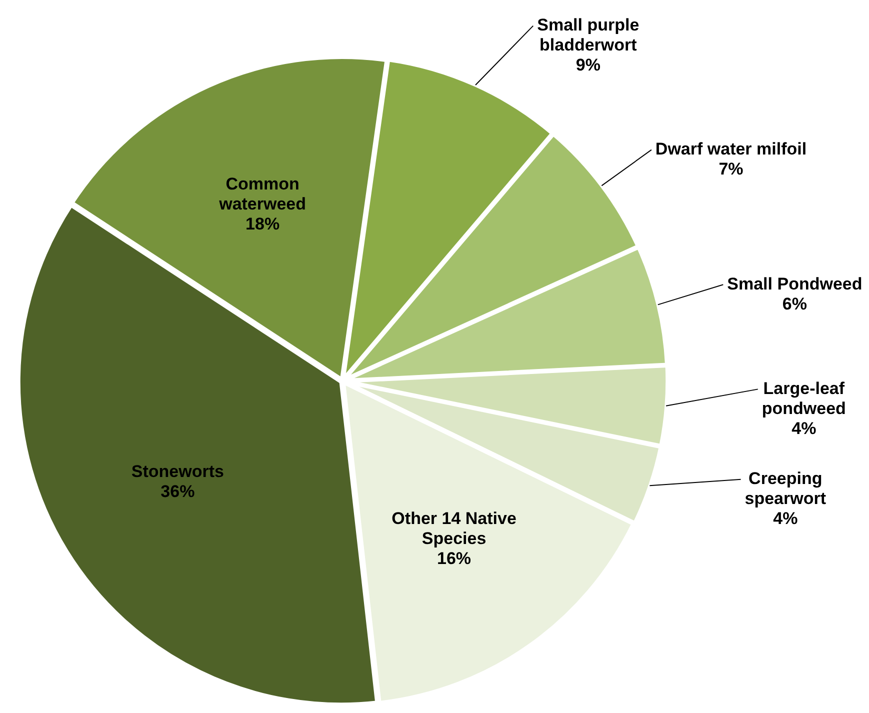 The height and width of the screenshot is (713, 869). I want to click on data-label: 16%, so click(454, 558).